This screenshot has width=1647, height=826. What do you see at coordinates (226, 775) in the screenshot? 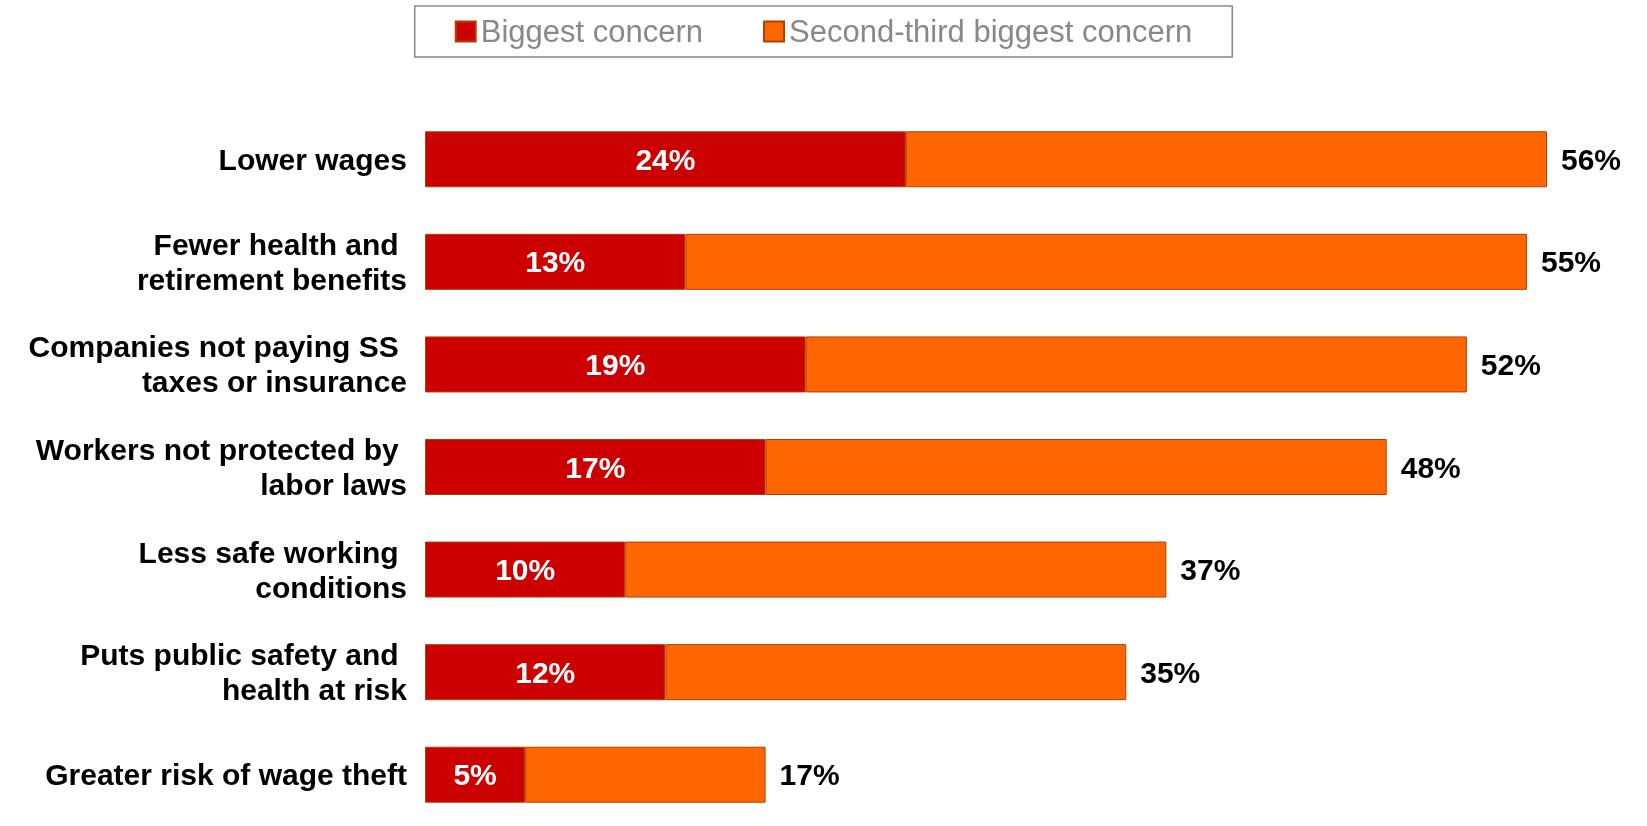
I see `y-tick-label: Greater risk of wage theft` at bounding box center [226, 775].